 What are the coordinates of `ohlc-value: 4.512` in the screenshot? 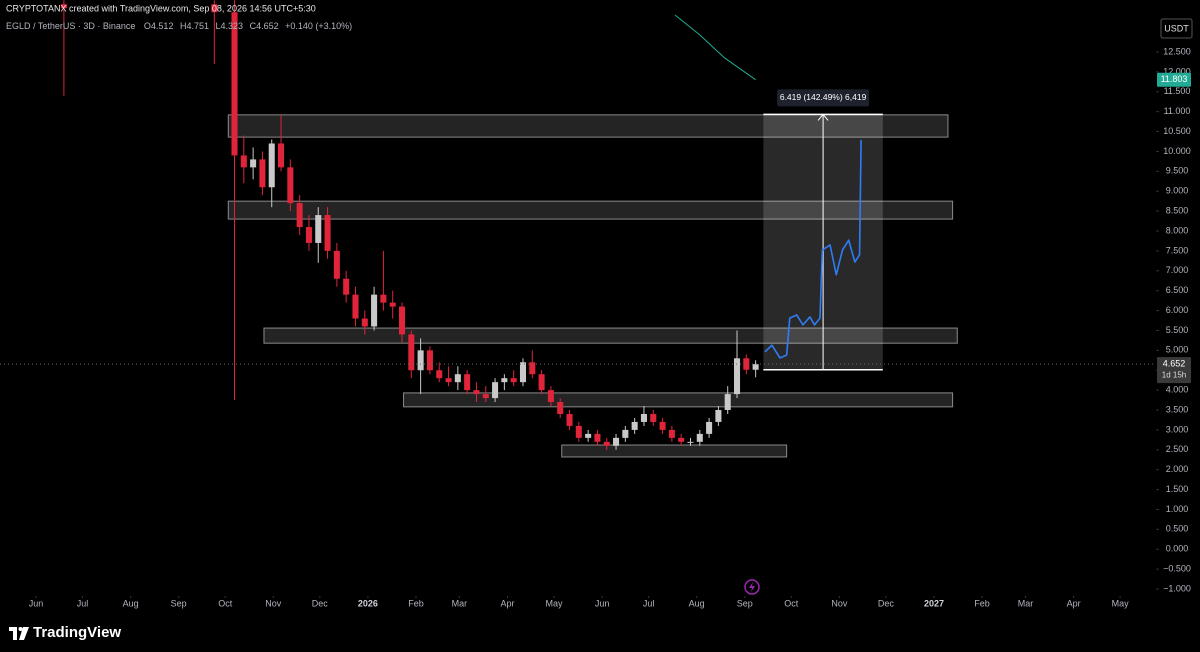 It's located at (162, 26).